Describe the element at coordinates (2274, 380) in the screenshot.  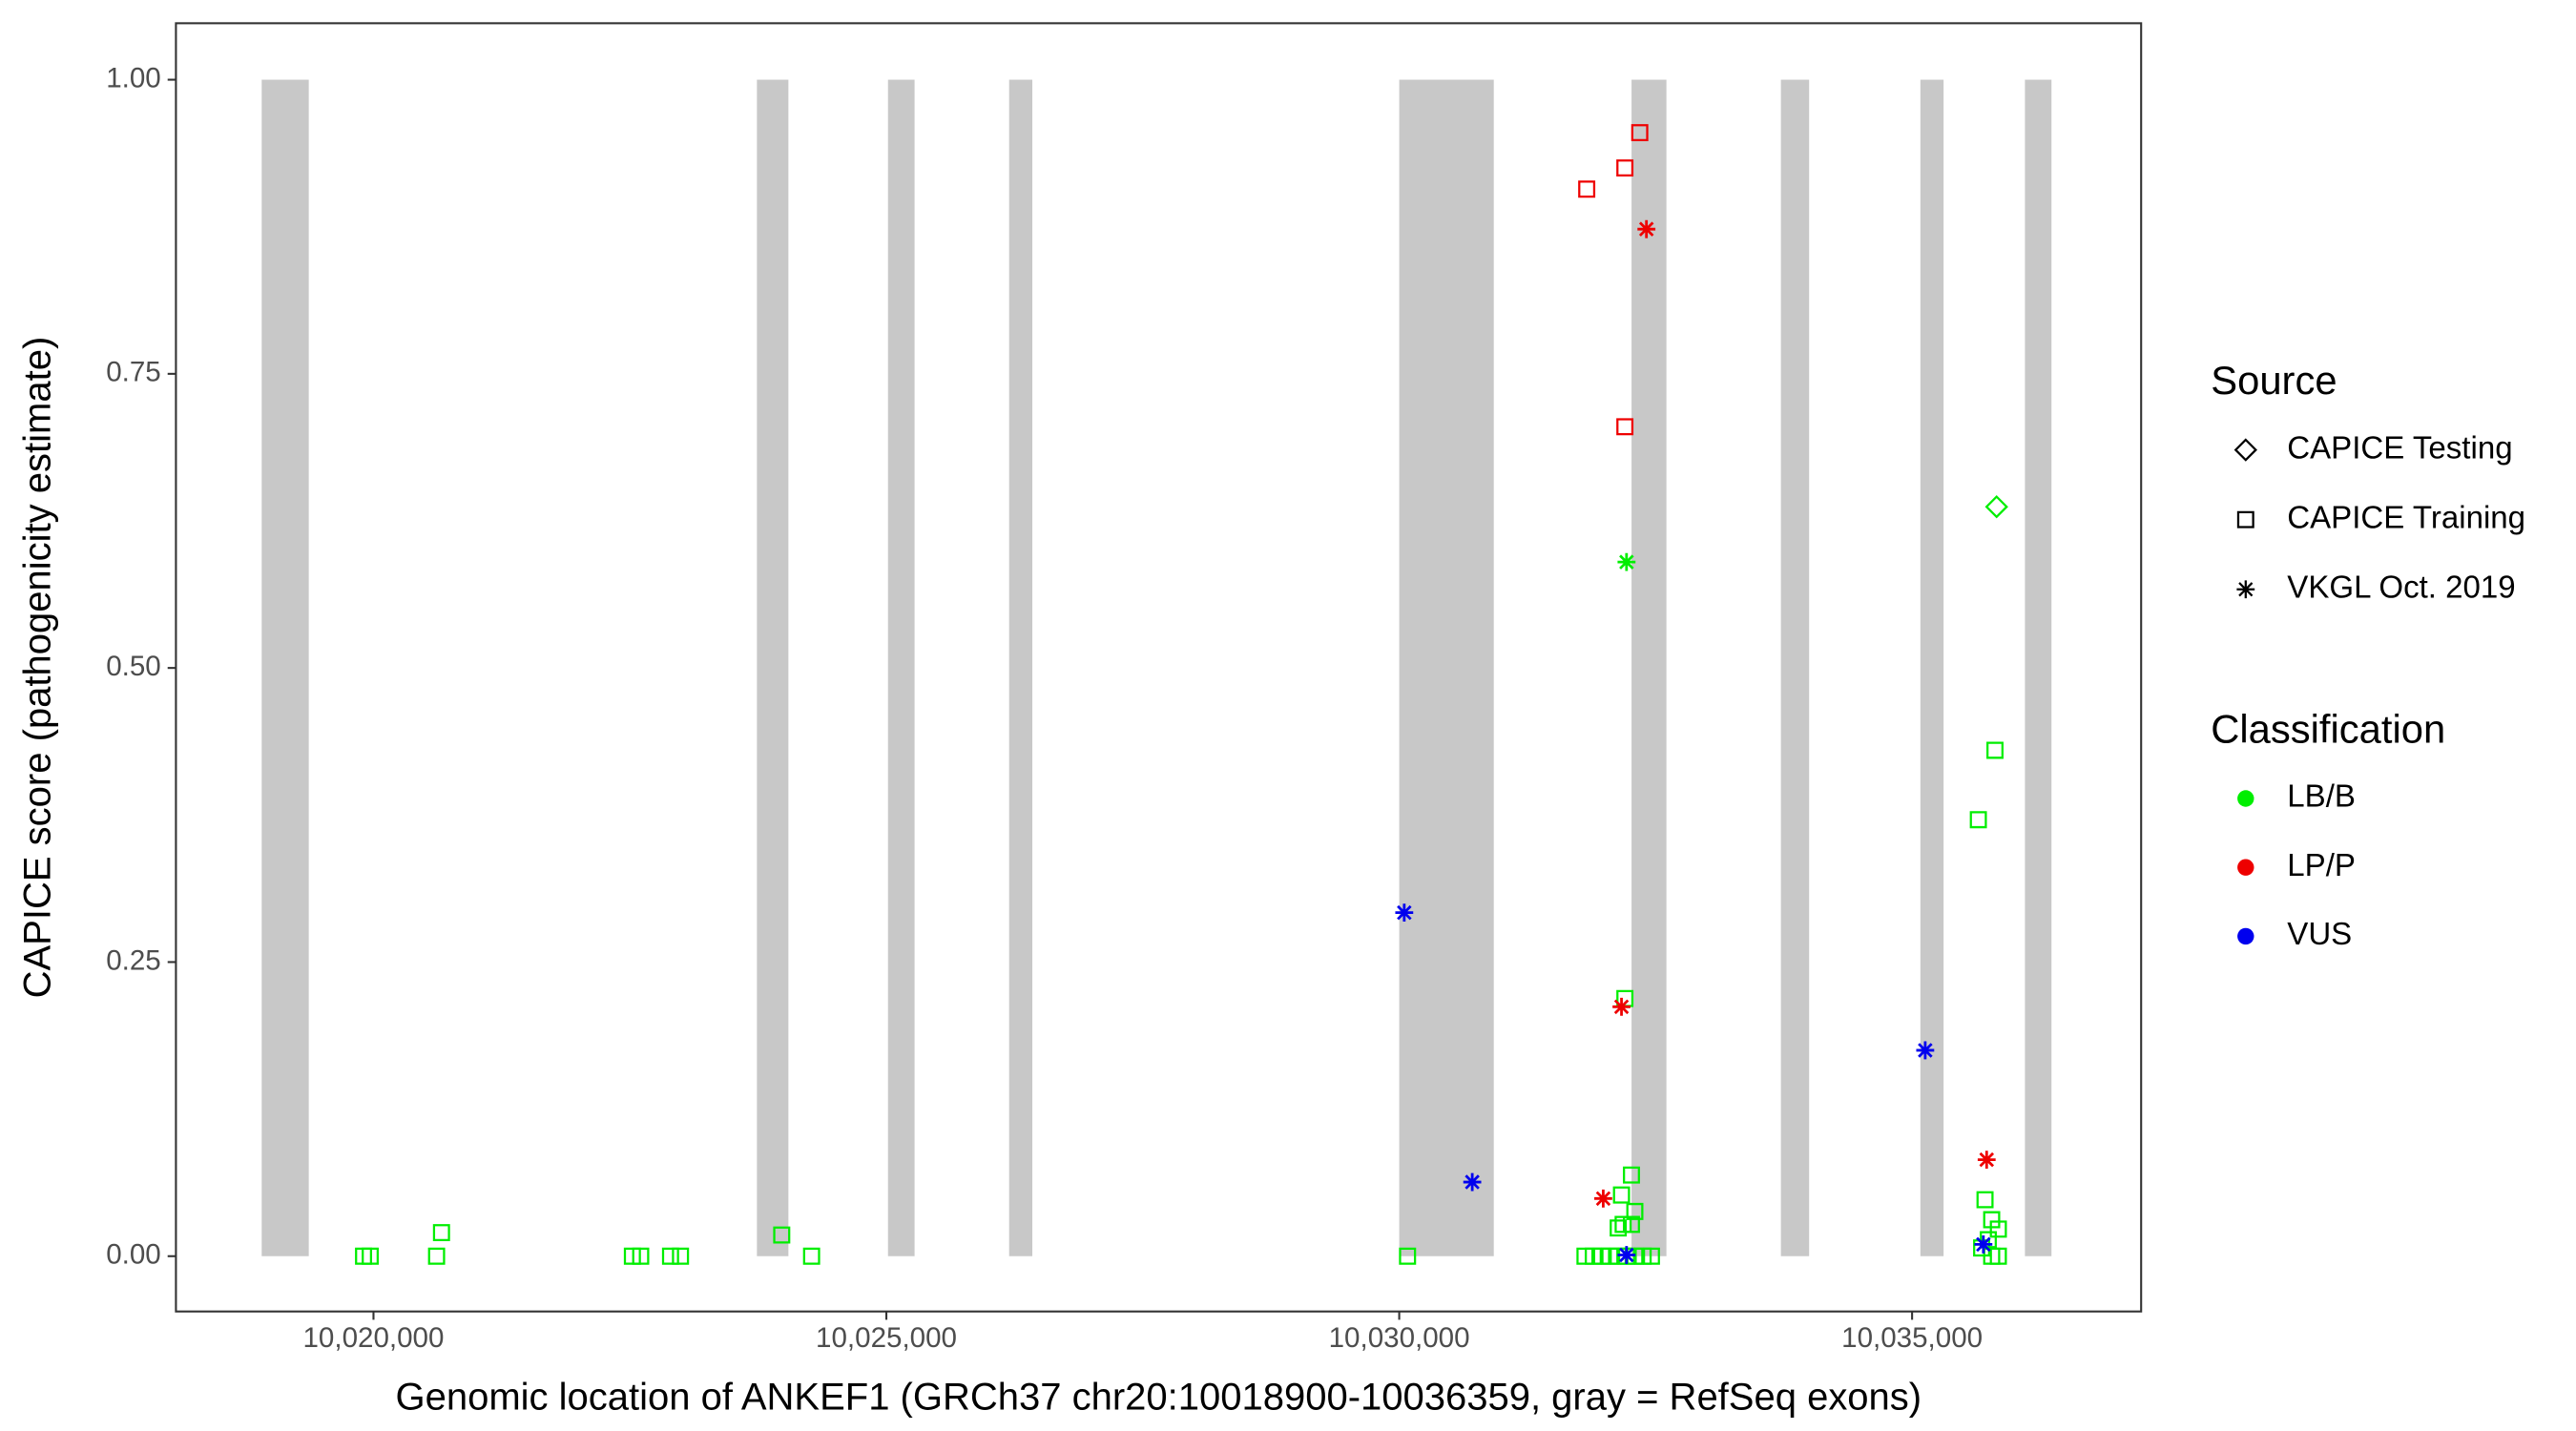
I see `legend-title: Source` at that location.